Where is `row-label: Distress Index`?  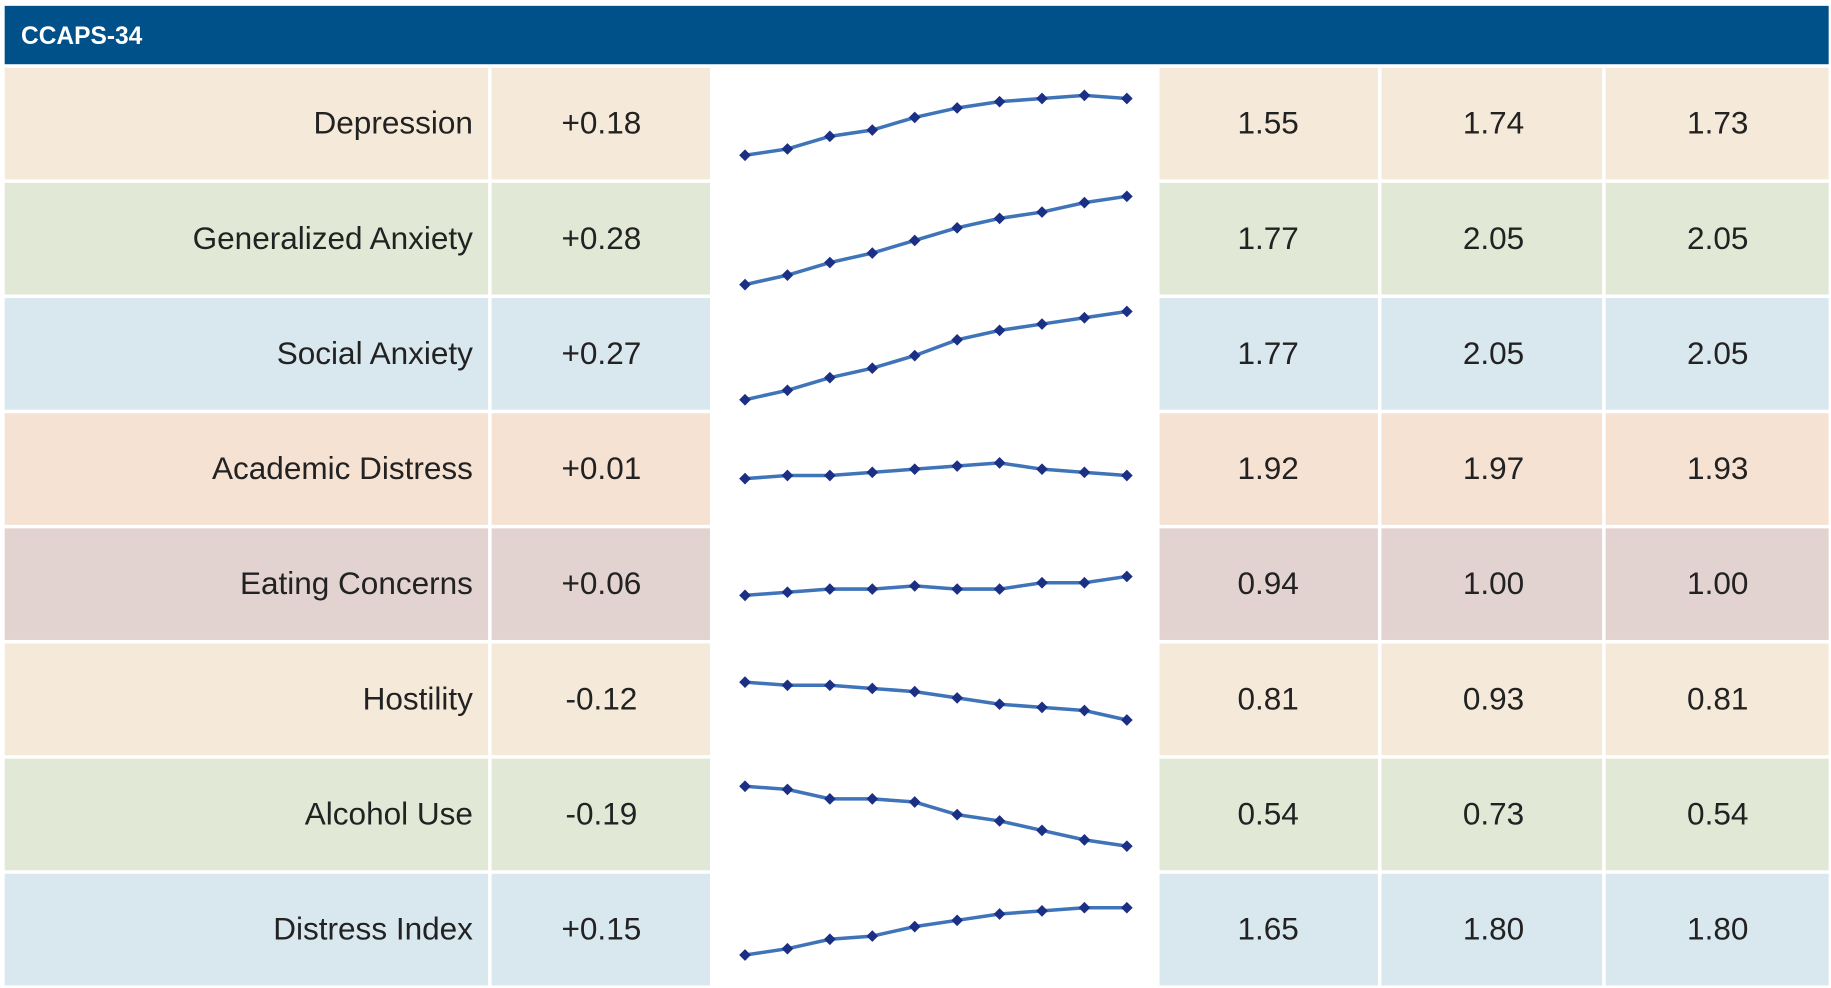 row-label: Distress Index is located at coordinates (373, 929).